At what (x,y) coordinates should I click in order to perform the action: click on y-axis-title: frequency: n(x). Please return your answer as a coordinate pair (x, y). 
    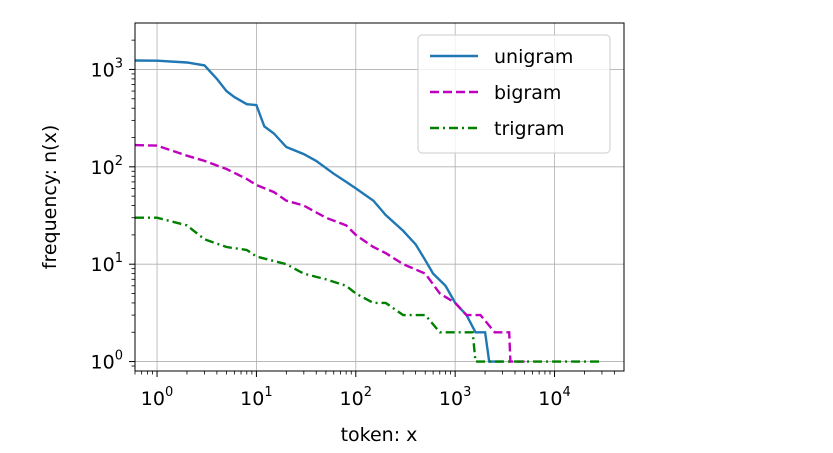
    Looking at the image, I should click on (50, 197).